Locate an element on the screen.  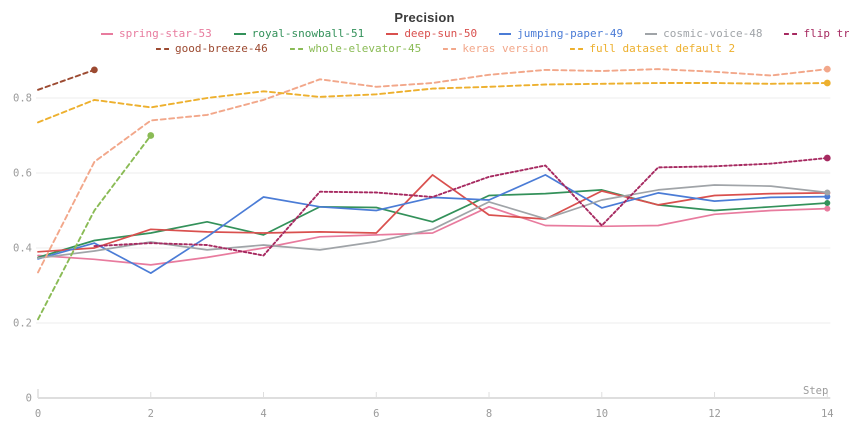
chart-title: Precision is located at coordinates (424, 17).